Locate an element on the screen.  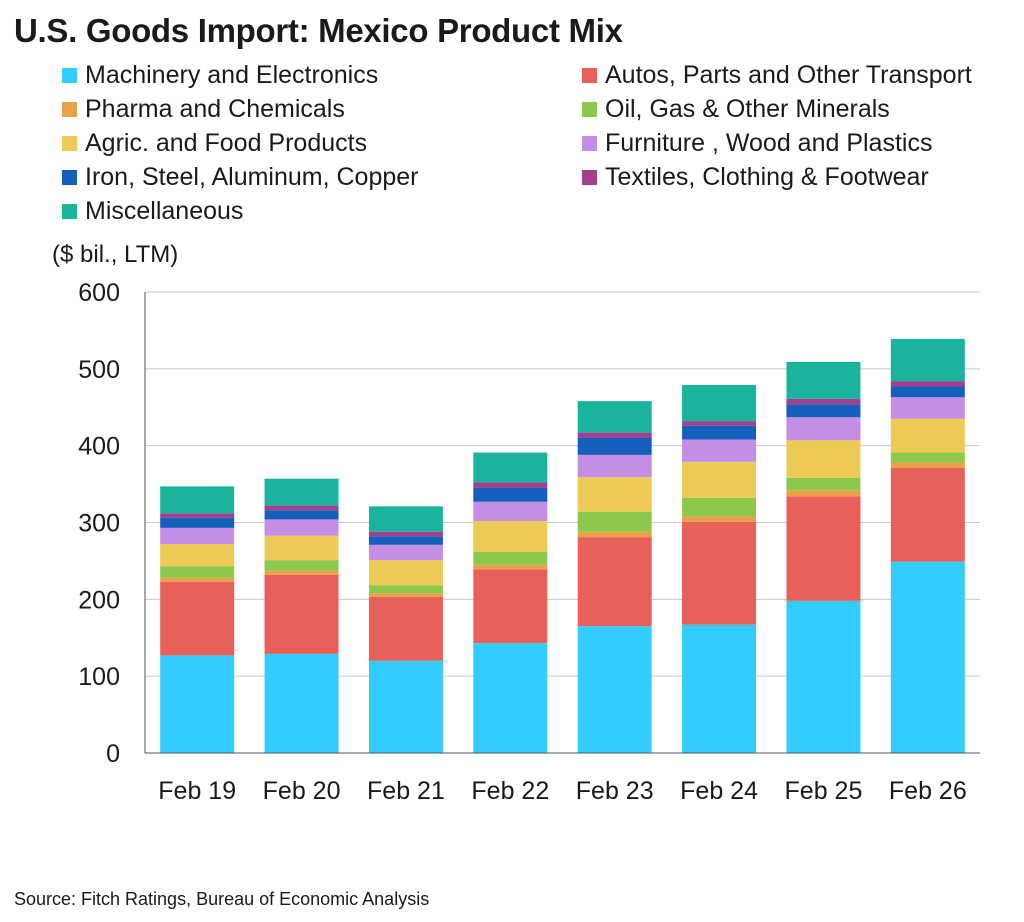
x-tick-label: Feb 20 is located at coordinates (302, 791).